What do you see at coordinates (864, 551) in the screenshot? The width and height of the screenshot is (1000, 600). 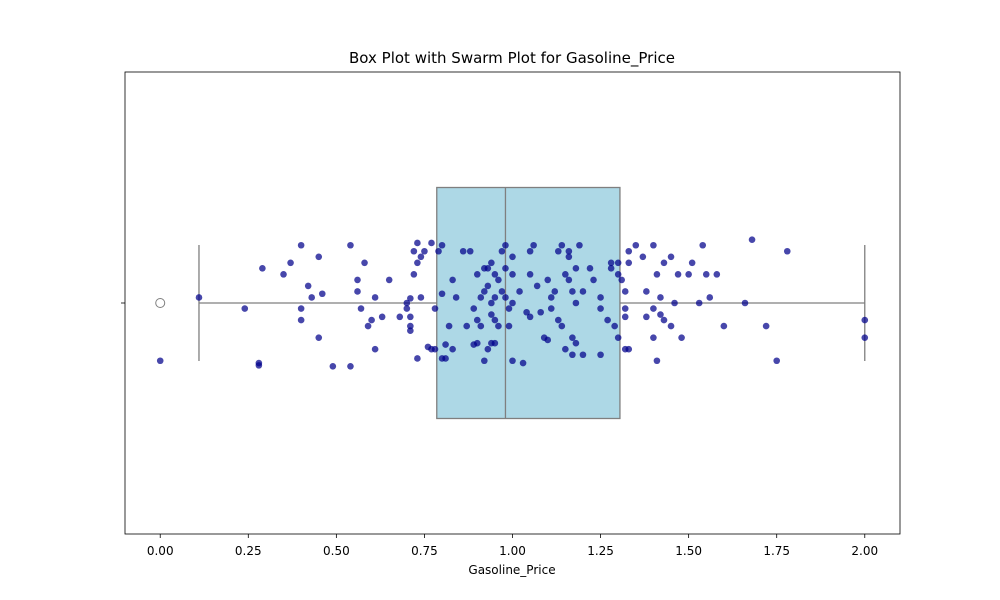 I see `x-tick-label: 2.00` at bounding box center [864, 551].